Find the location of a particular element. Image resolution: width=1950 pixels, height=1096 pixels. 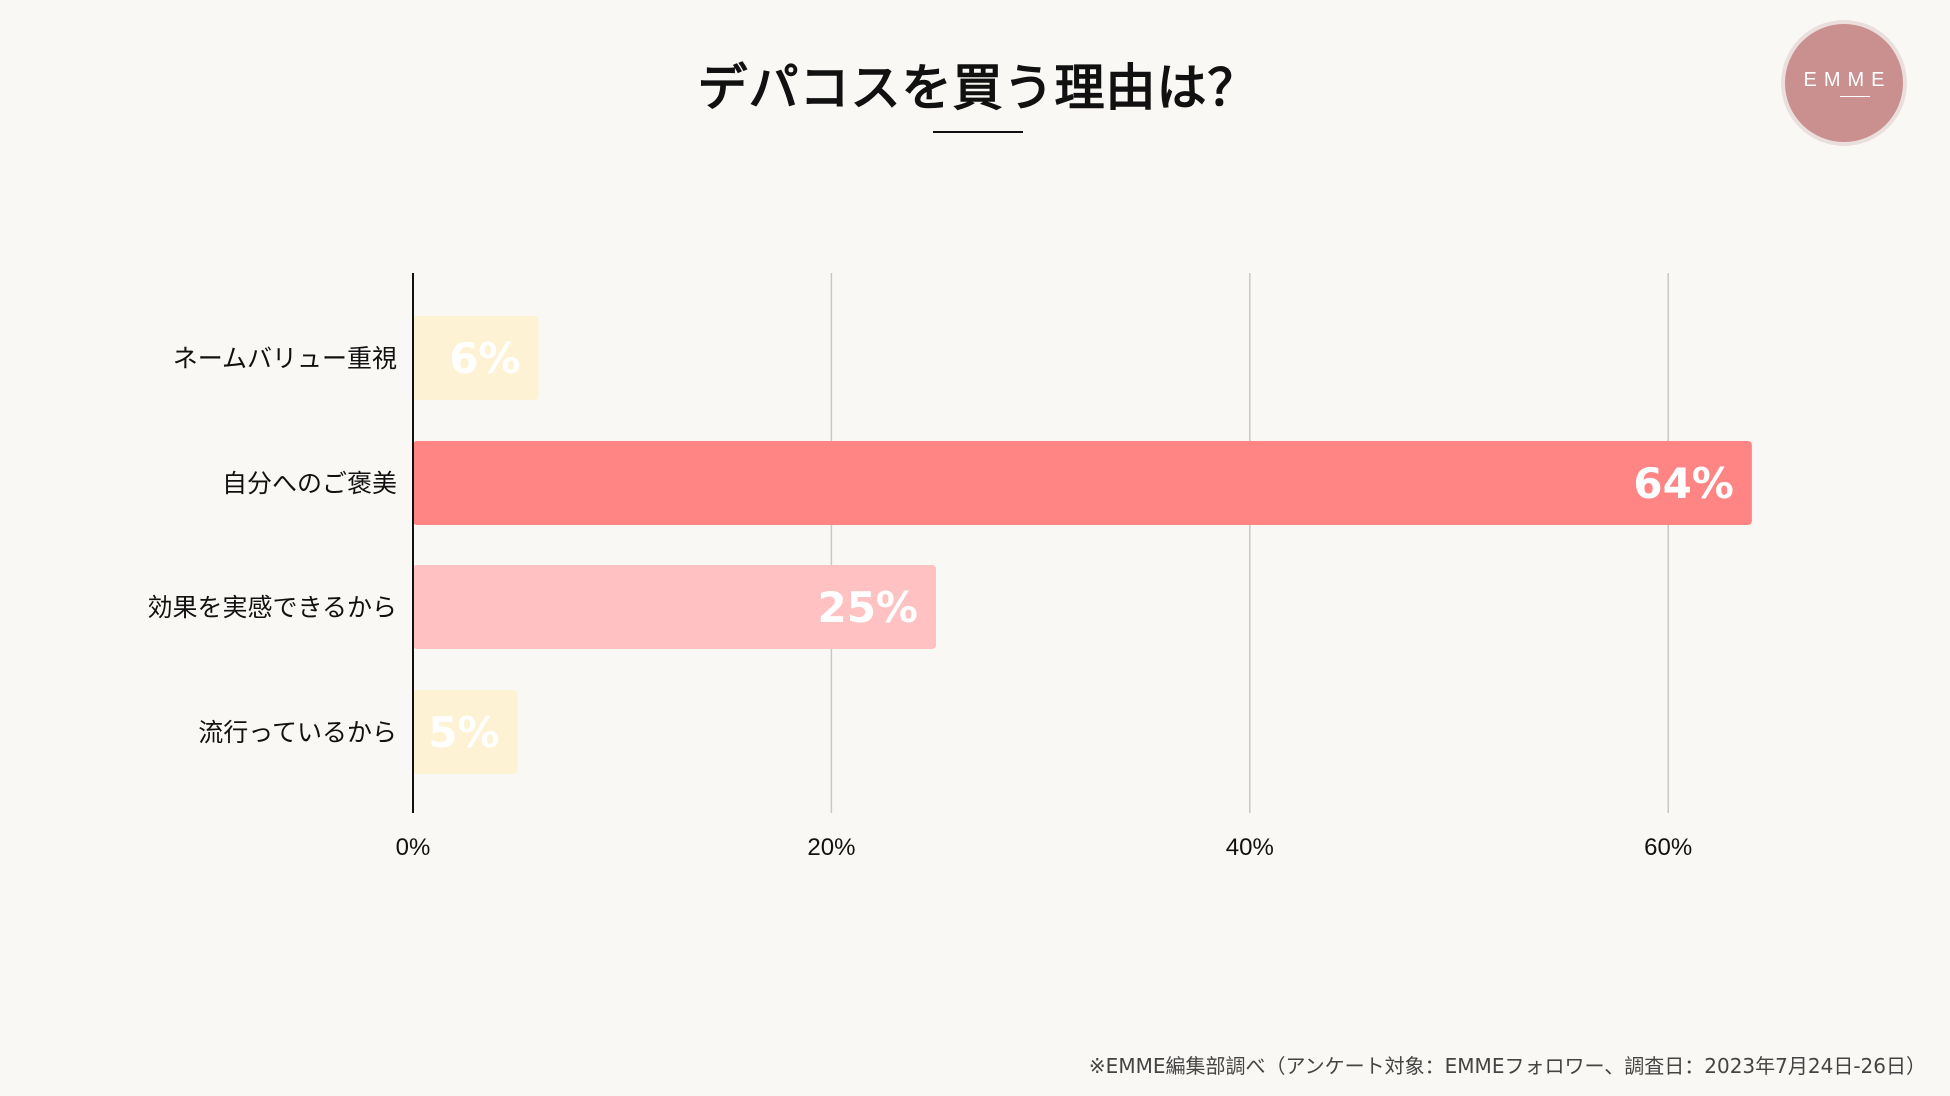

logo-text: EMME is located at coordinates (1847, 80).